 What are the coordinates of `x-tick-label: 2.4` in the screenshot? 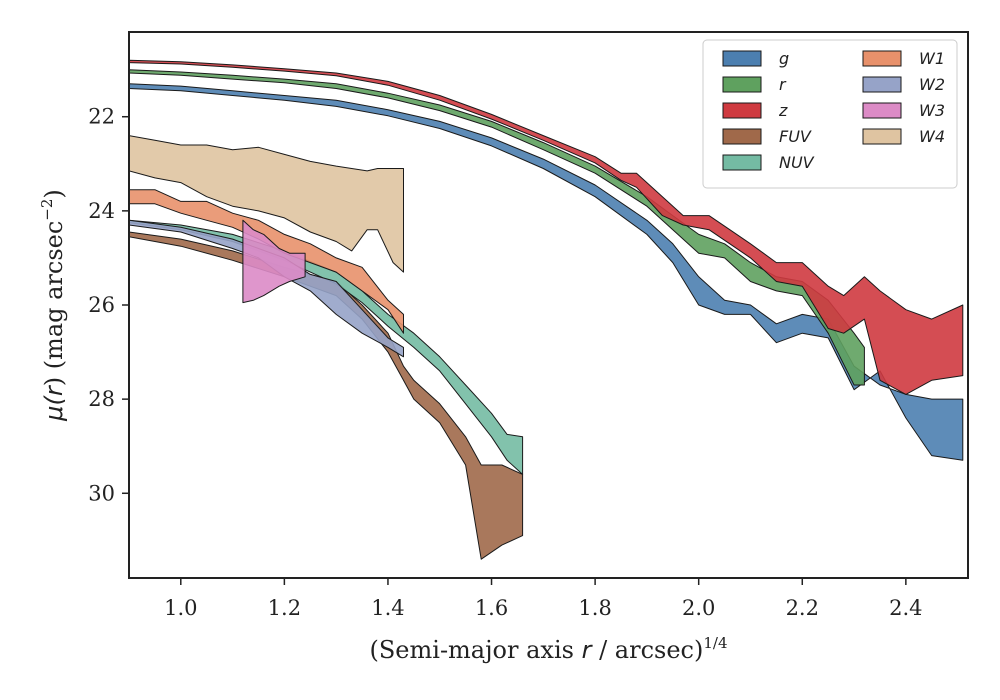 It's located at (905, 608).